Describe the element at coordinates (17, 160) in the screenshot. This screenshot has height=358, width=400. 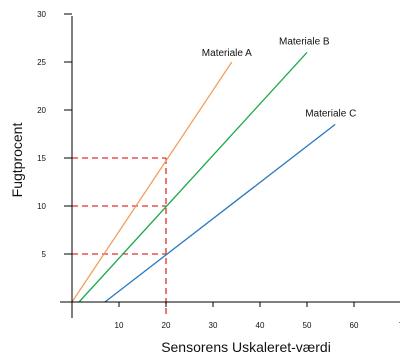
I see `y-axis-title: Fugtprocent` at that location.